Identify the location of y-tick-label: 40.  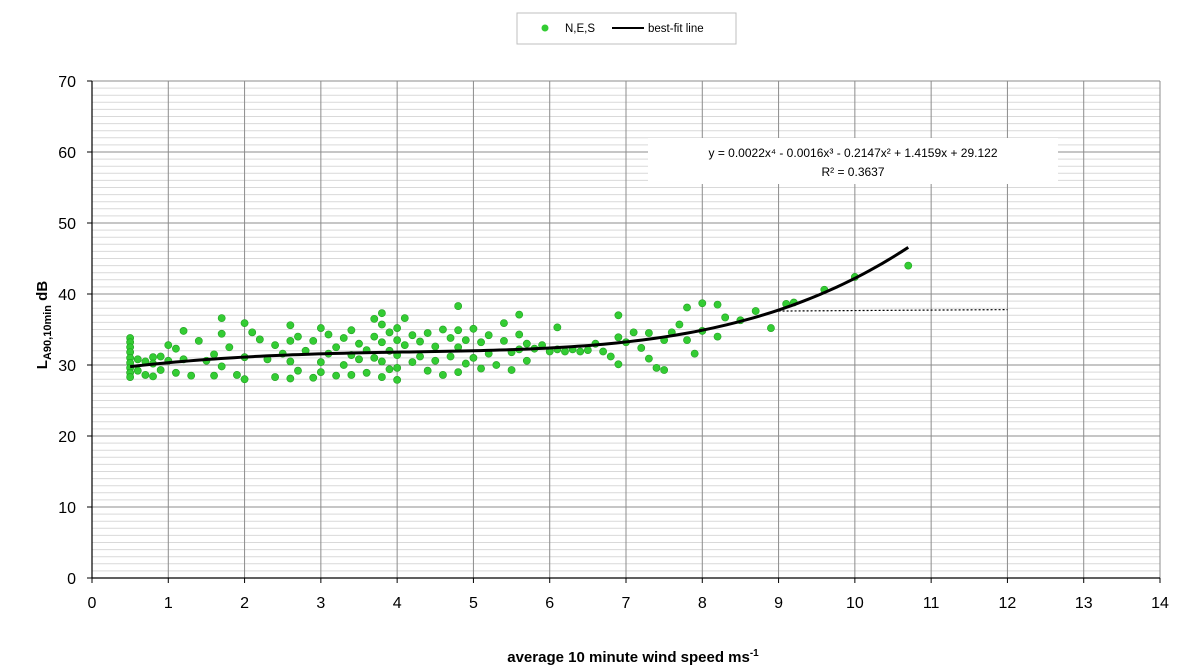
(67, 295).